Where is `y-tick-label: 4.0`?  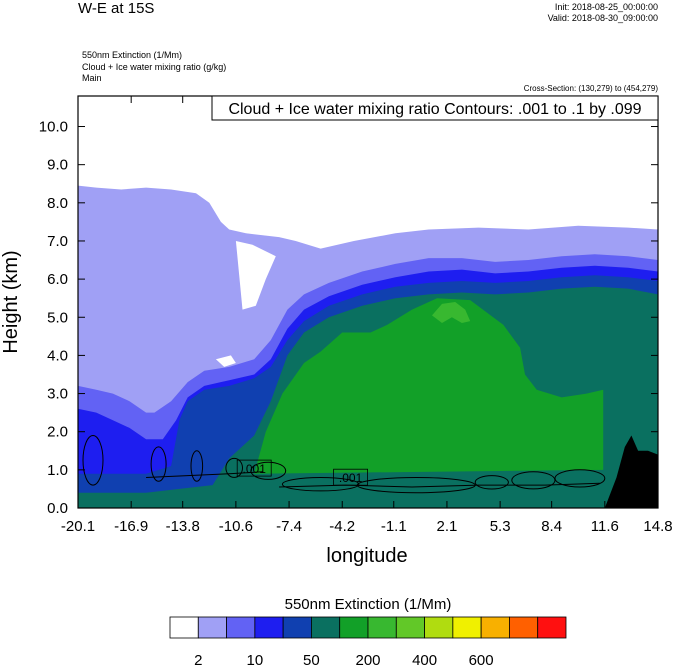
y-tick-label: 4.0 is located at coordinates (57, 355).